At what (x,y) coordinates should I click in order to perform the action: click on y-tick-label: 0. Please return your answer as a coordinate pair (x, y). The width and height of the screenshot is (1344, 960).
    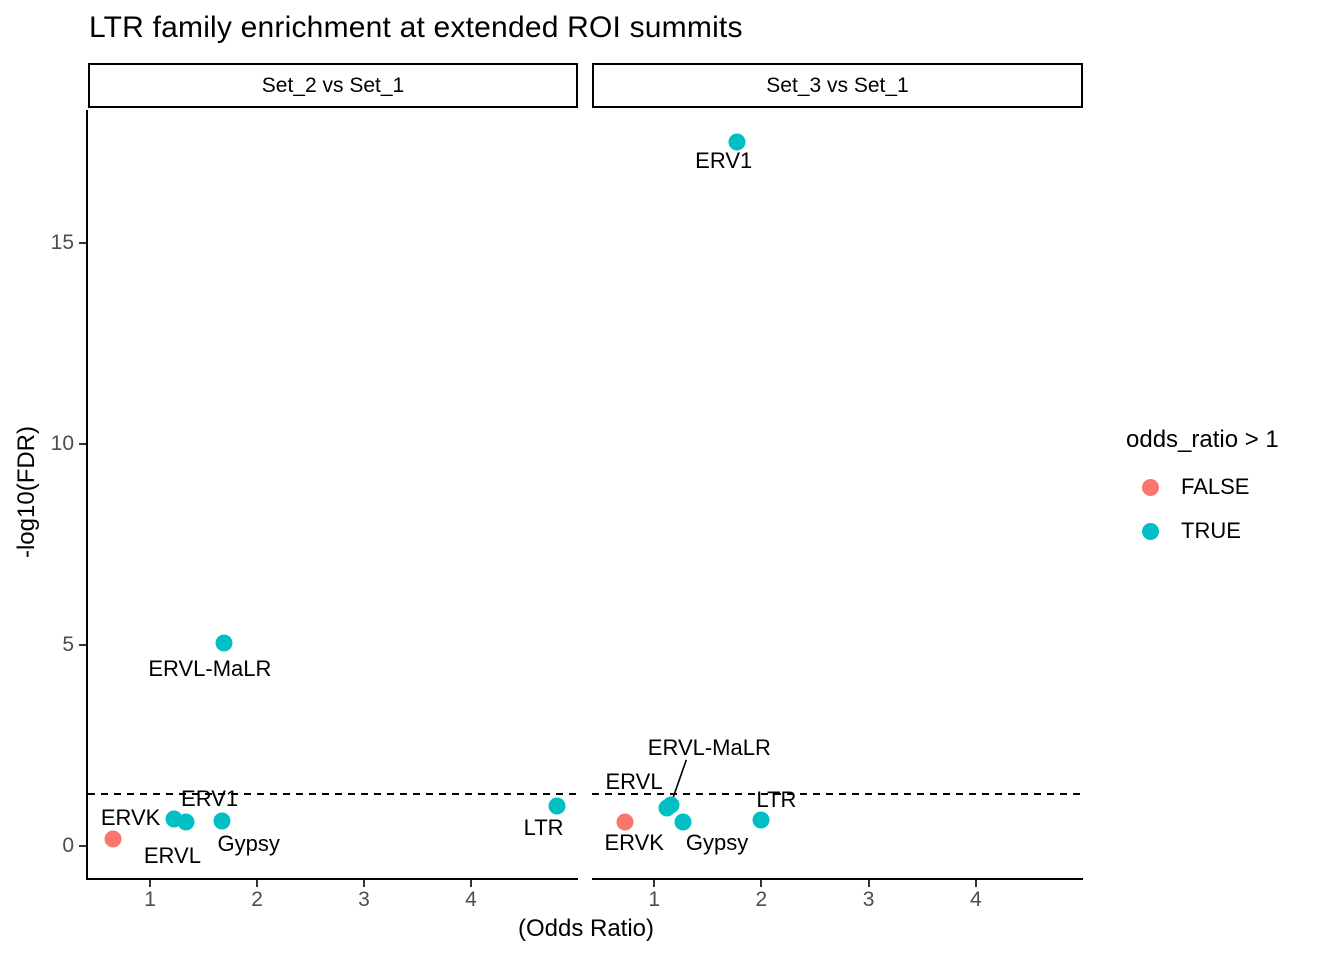
    Looking at the image, I should click on (68, 845).